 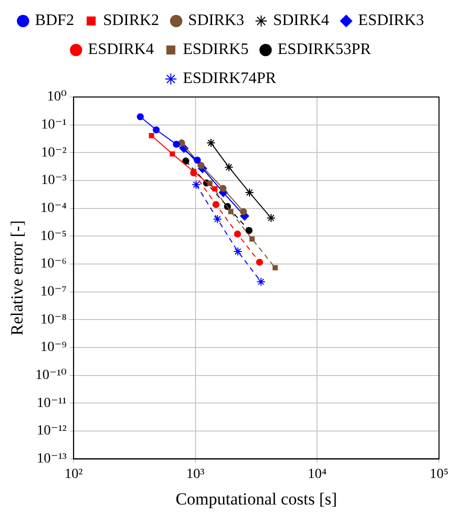 What do you see at coordinates (54, 21) in the screenshot?
I see `legend-label: BDF2` at bounding box center [54, 21].